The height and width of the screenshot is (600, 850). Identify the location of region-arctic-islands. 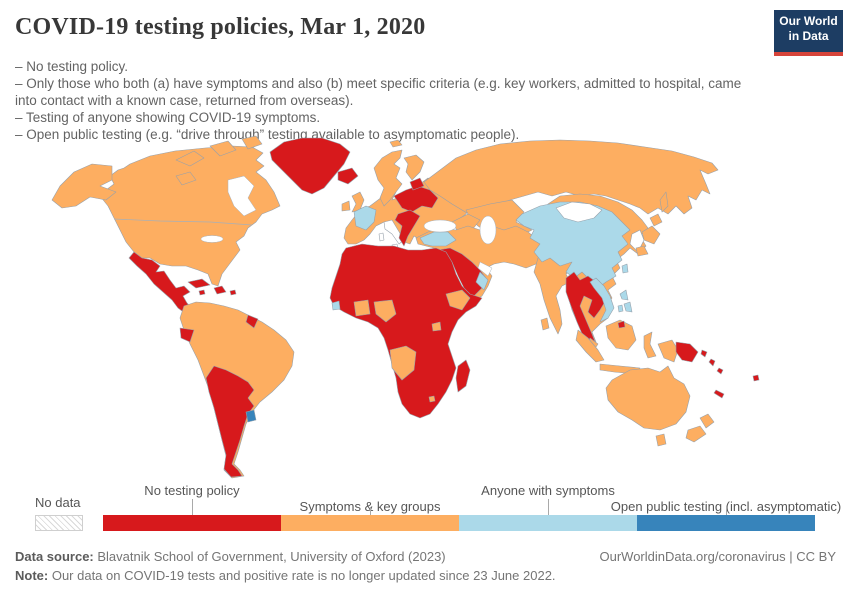
(219, 160).